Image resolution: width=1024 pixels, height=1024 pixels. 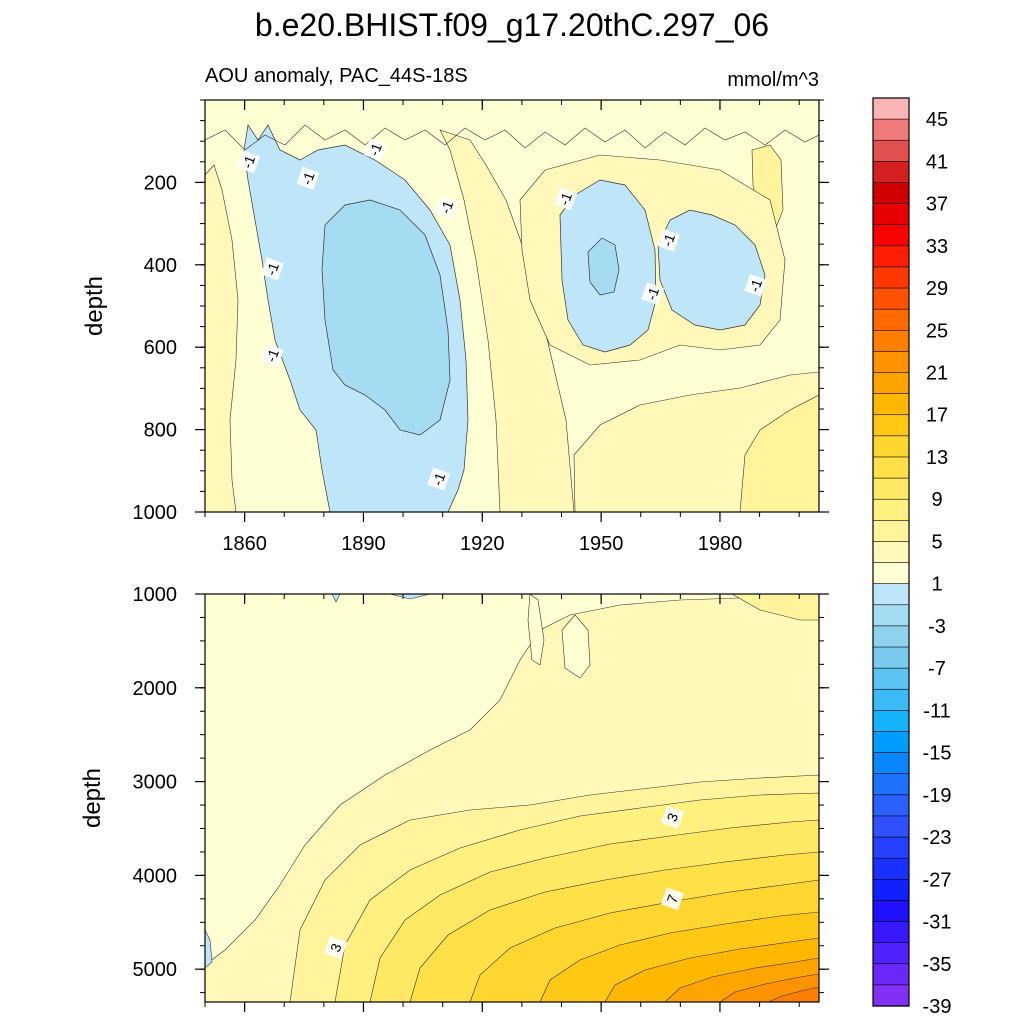 I want to click on colorbar-label: 37, so click(x=937, y=205).